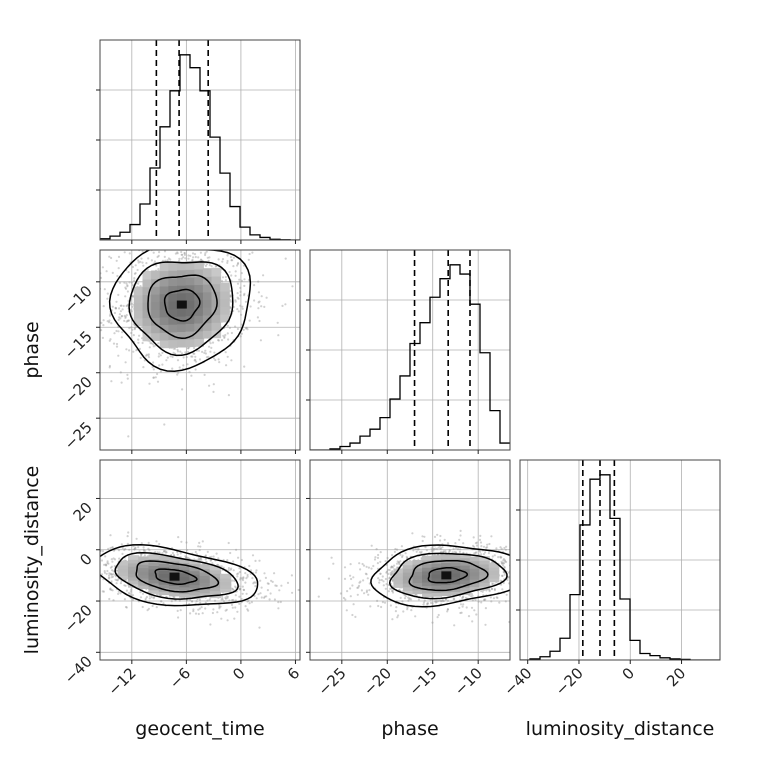 The width and height of the screenshot is (760, 760). Describe the element at coordinates (517, 681) in the screenshot. I see `x-tick-label: −40` at that location.